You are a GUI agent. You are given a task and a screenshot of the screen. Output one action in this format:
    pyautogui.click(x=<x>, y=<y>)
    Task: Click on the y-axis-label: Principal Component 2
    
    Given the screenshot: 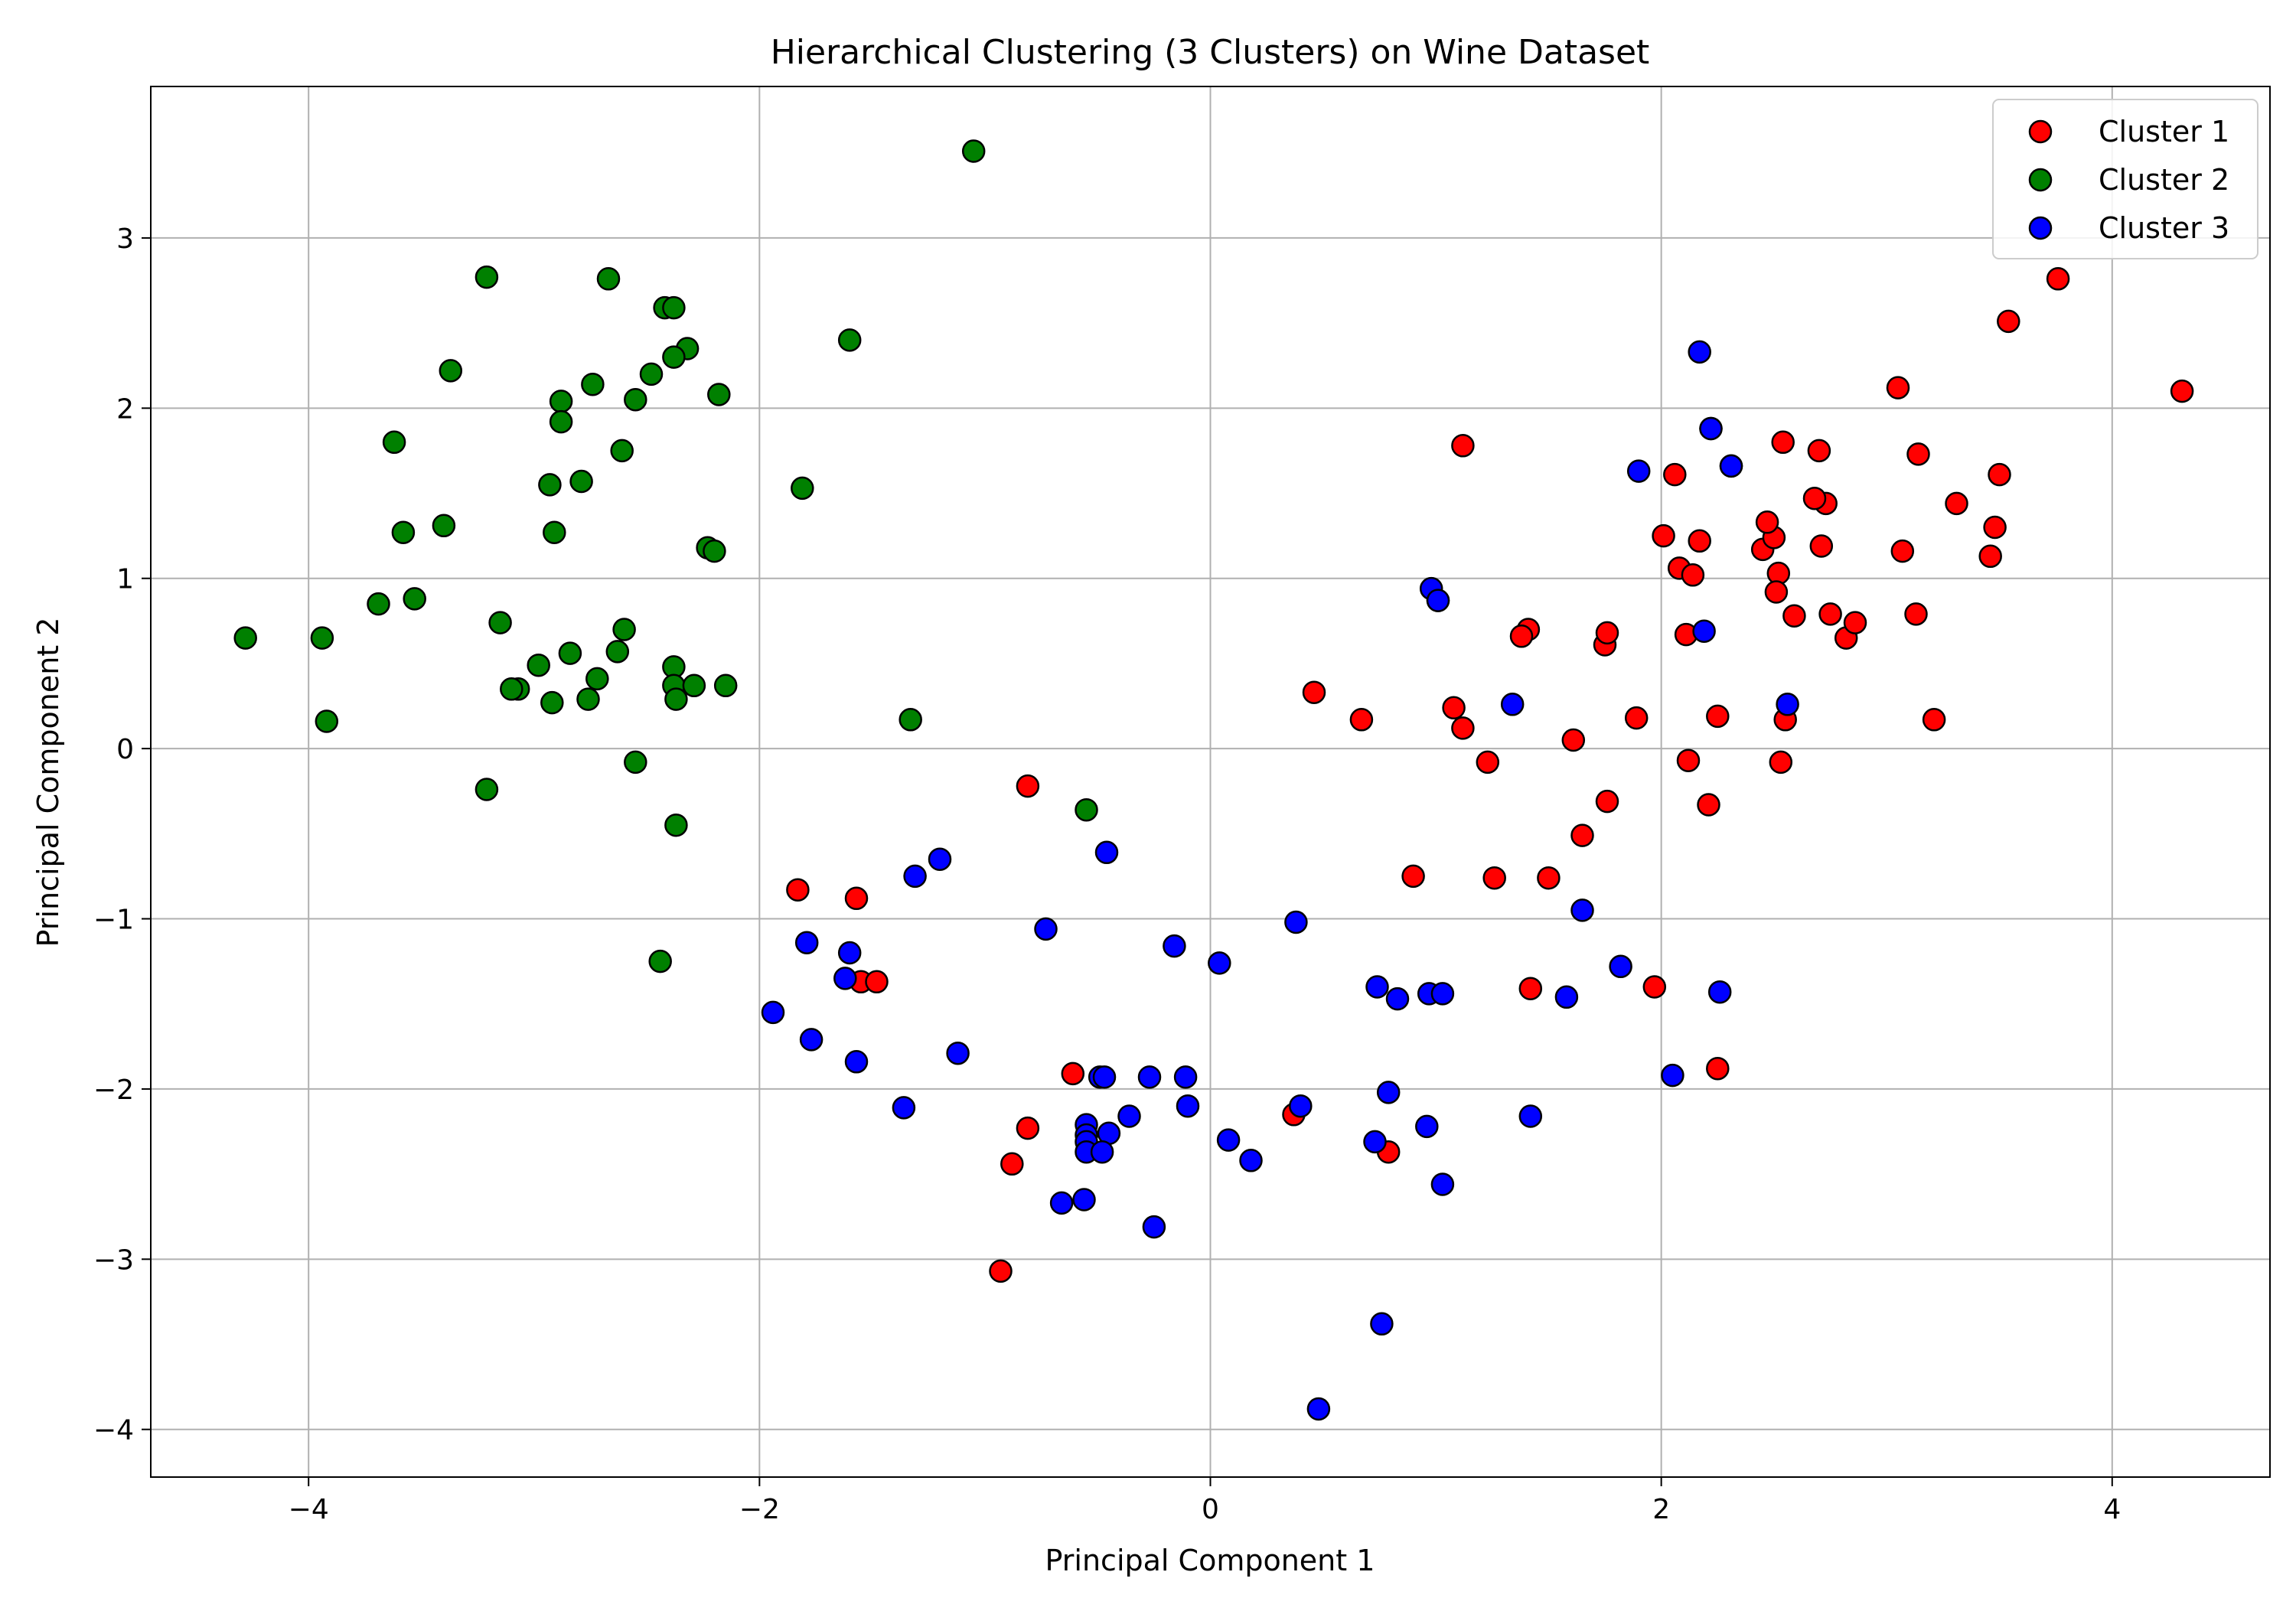 What is the action you would take?
    pyautogui.click(x=48, y=782)
    